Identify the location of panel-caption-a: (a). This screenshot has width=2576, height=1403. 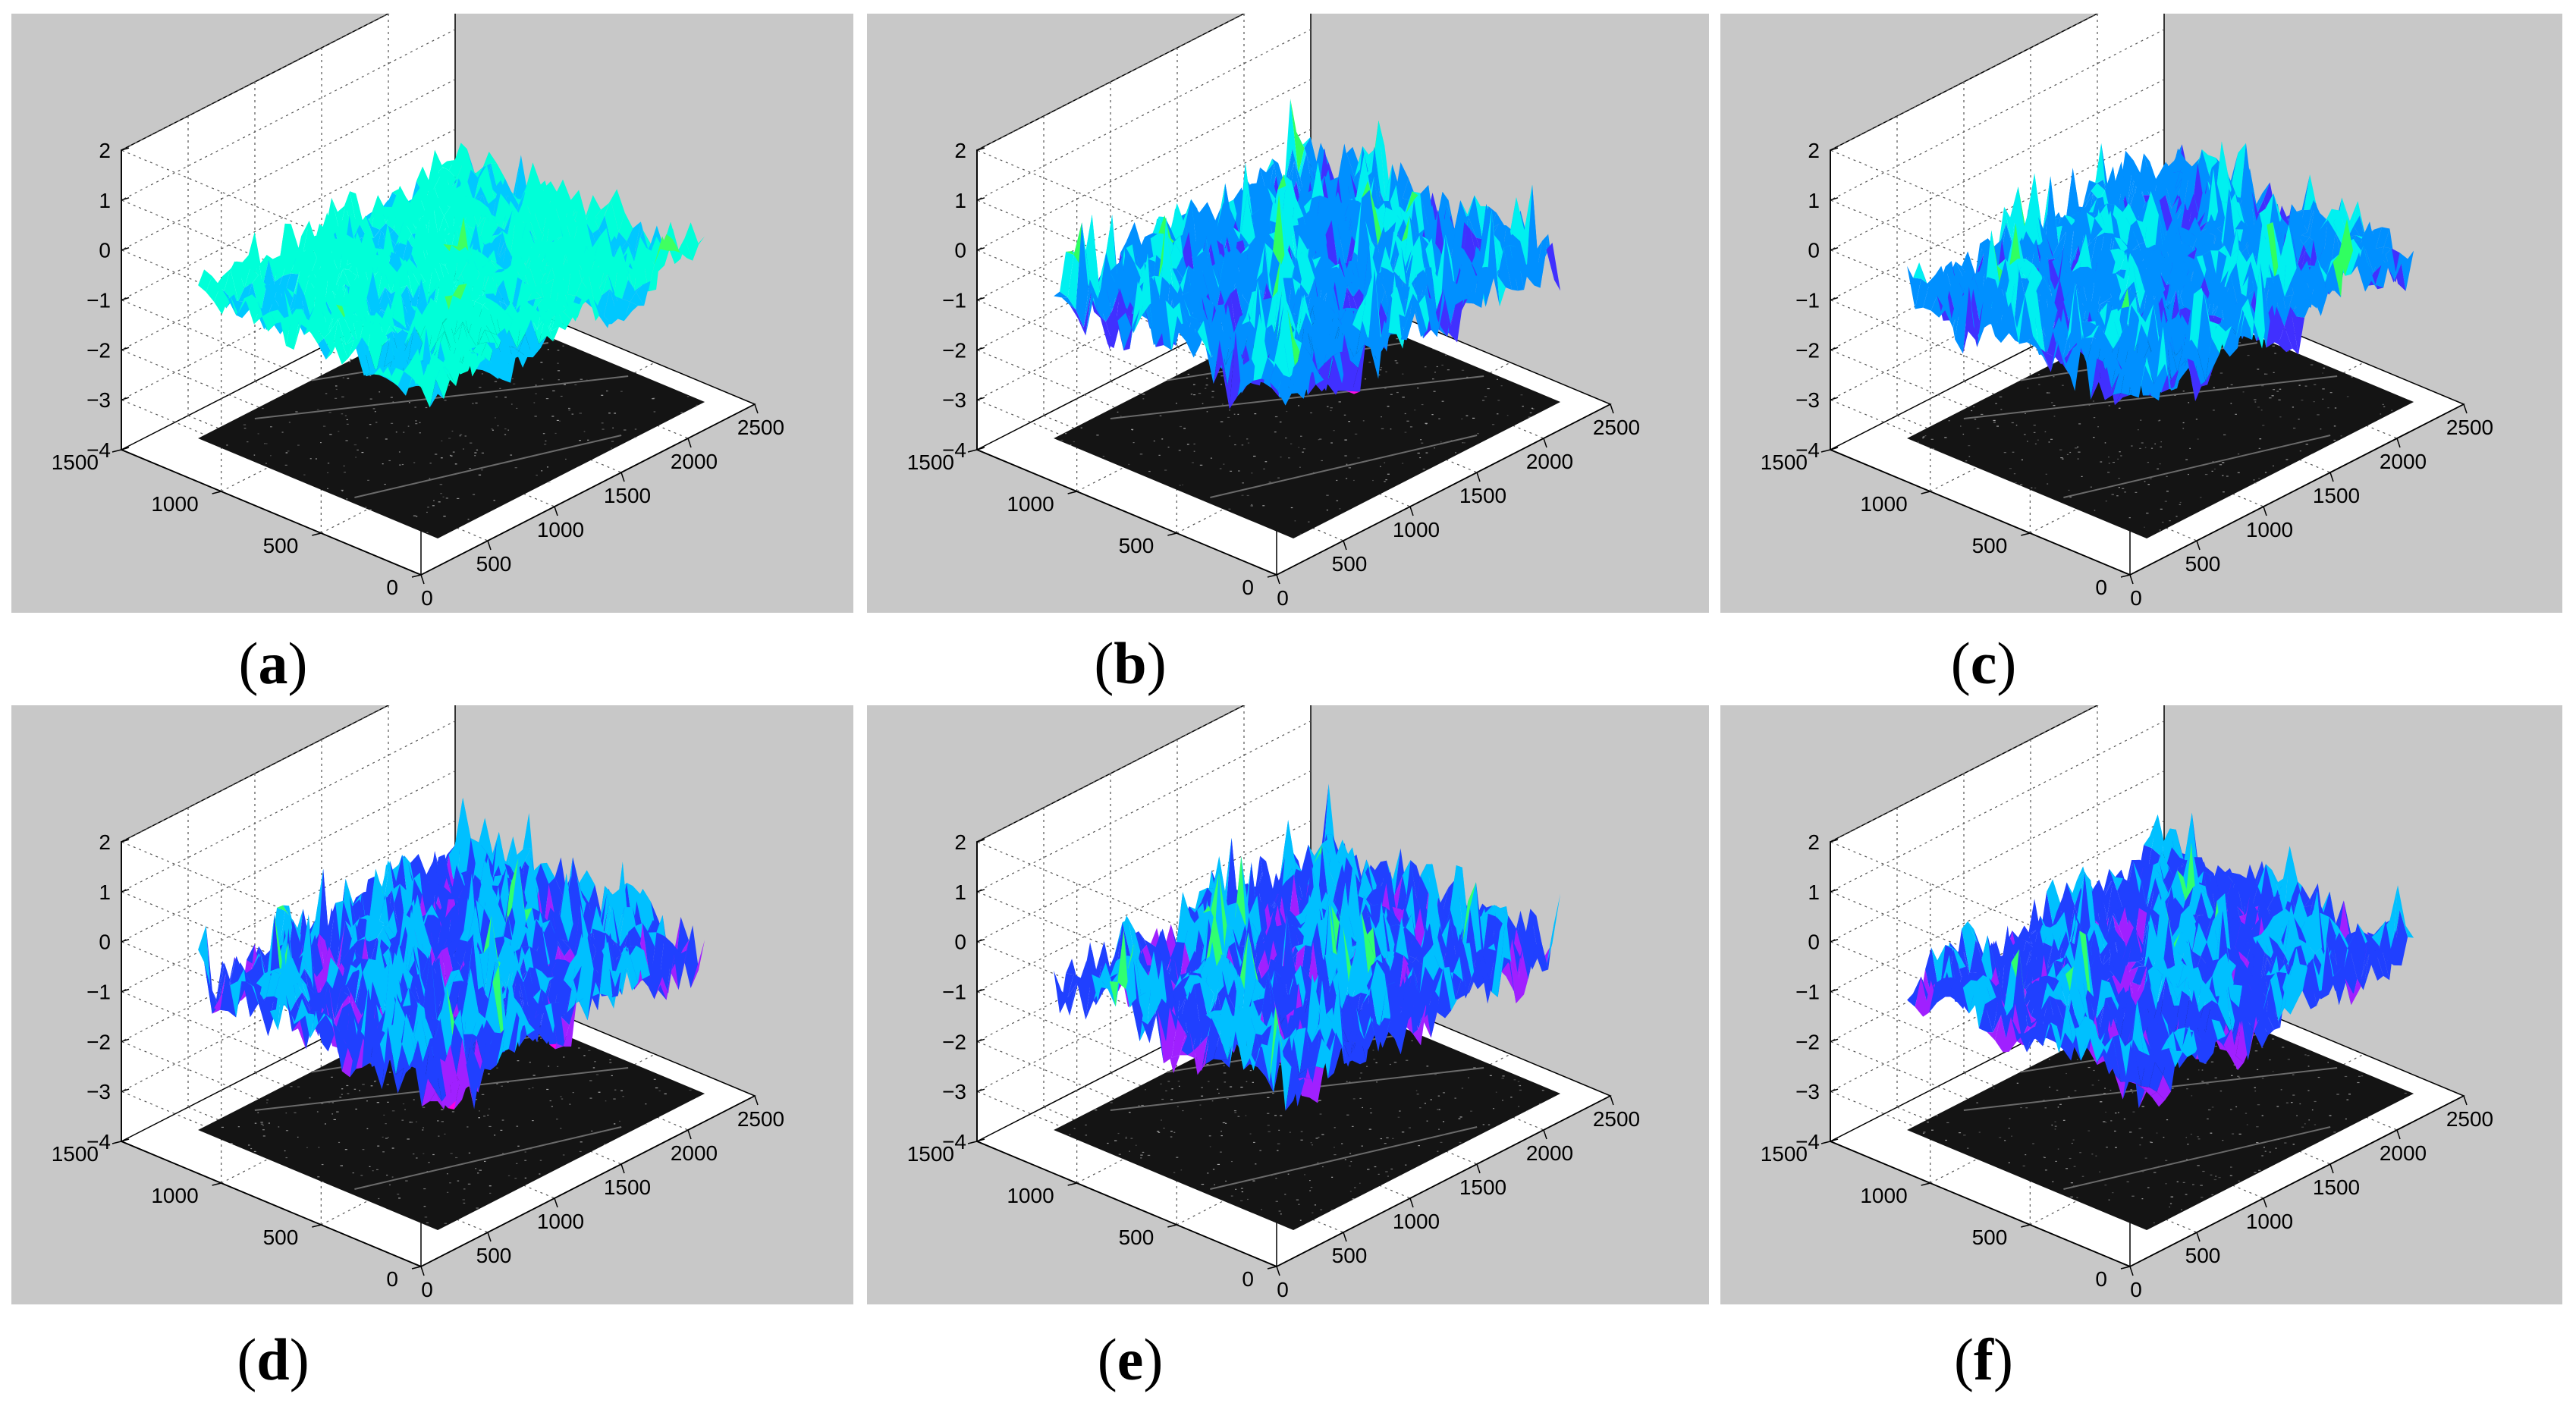
(273, 663).